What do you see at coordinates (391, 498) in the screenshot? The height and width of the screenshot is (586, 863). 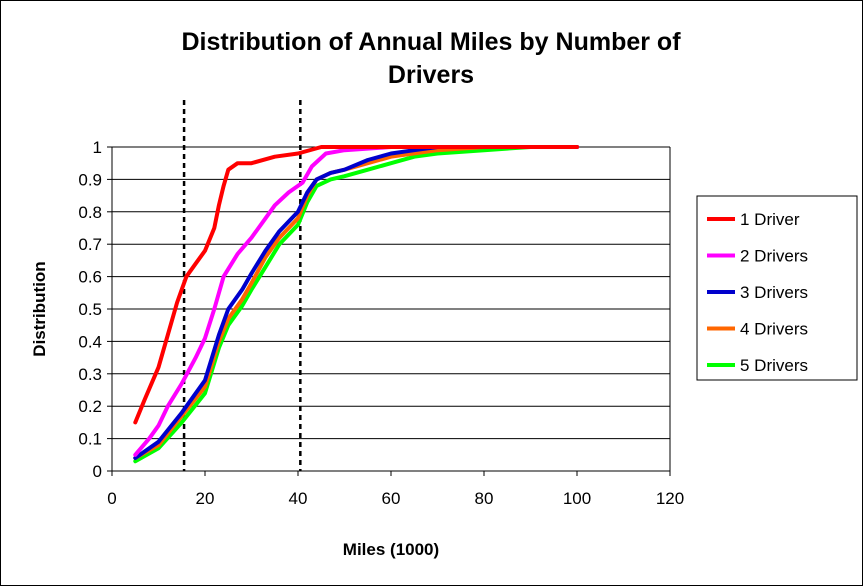 I see `x-tick-label: 60` at bounding box center [391, 498].